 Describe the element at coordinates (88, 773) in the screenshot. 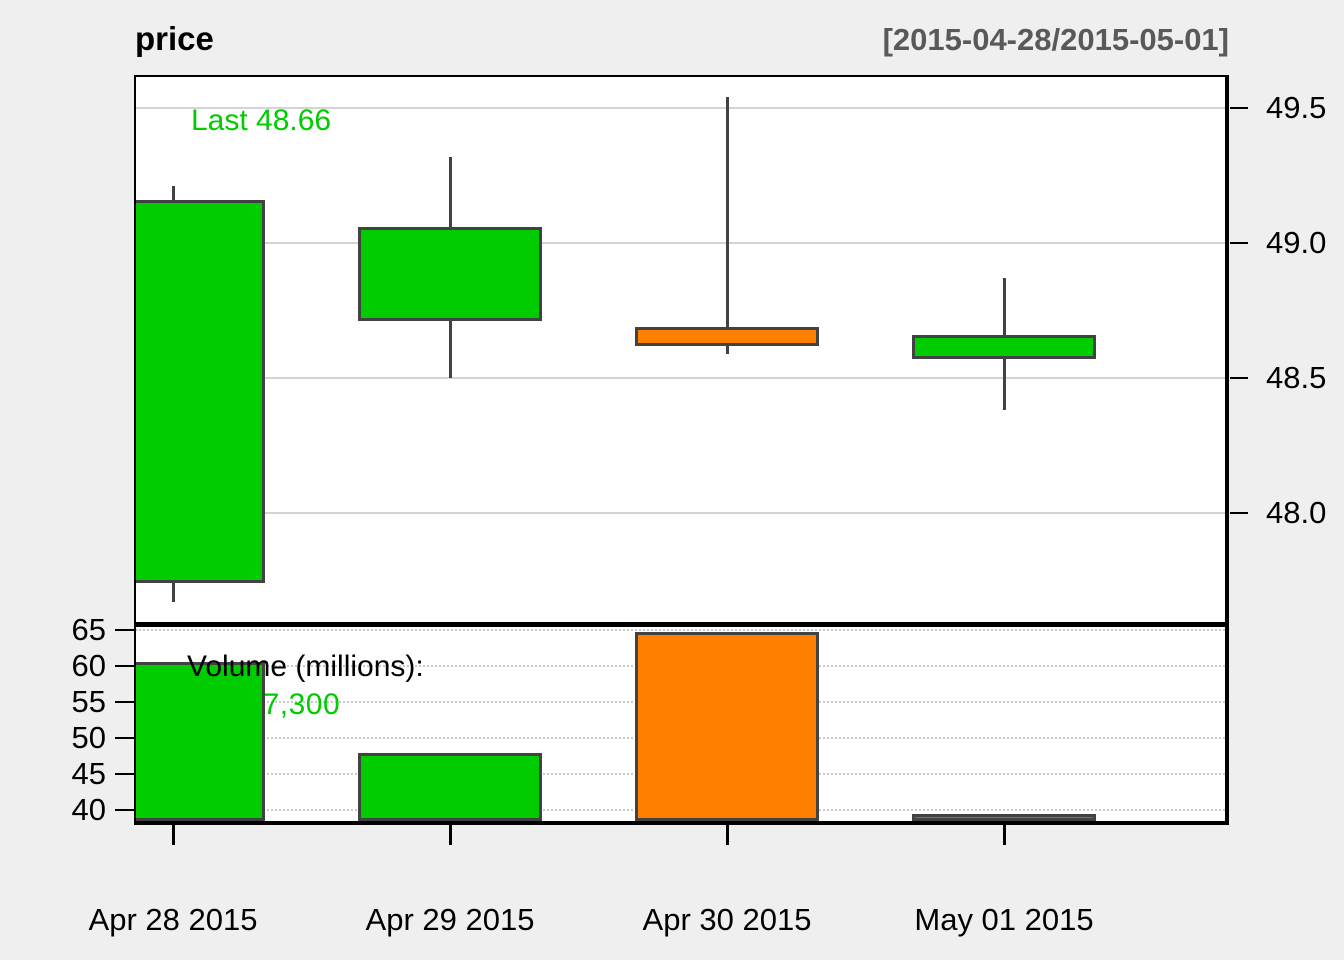

I see `volume-axis-tick-label: 45` at that location.